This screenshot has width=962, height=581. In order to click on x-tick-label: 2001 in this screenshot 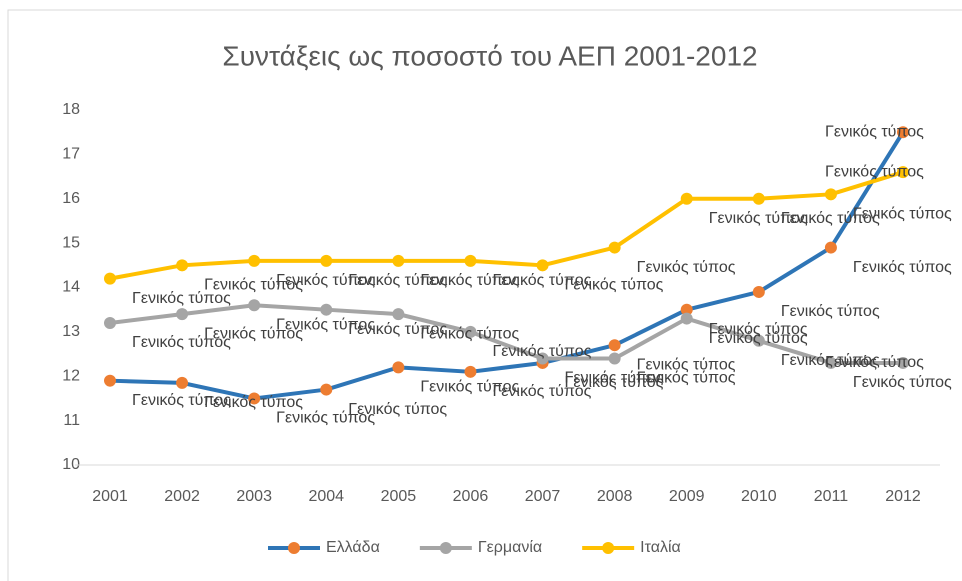, I will do `click(110, 496)`.